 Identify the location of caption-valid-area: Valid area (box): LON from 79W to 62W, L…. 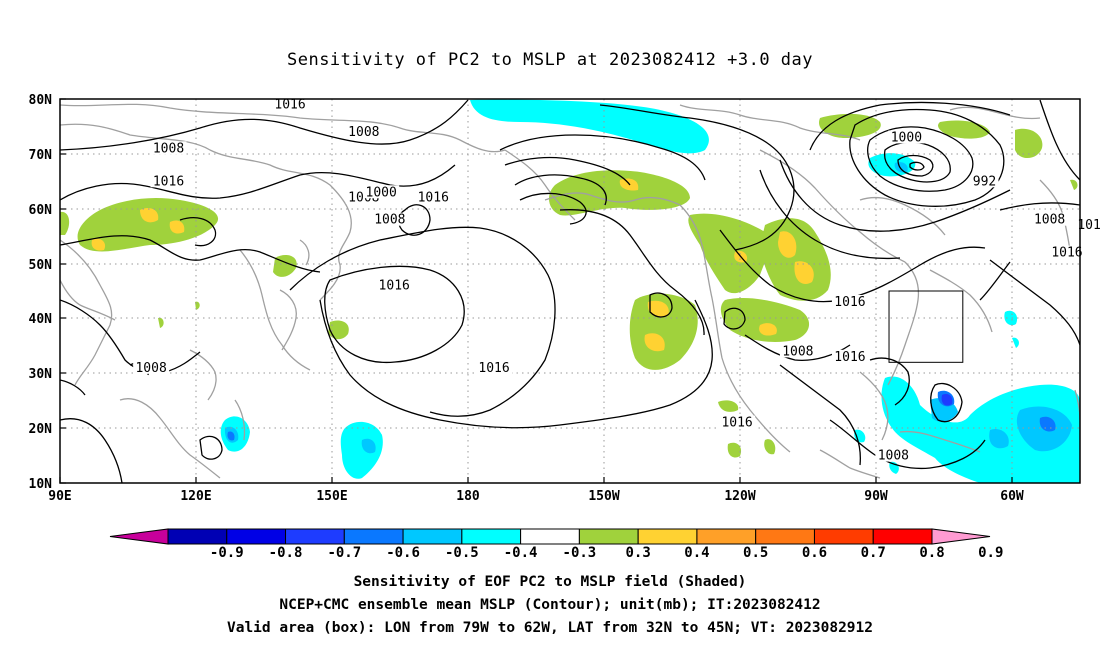
(549, 628).